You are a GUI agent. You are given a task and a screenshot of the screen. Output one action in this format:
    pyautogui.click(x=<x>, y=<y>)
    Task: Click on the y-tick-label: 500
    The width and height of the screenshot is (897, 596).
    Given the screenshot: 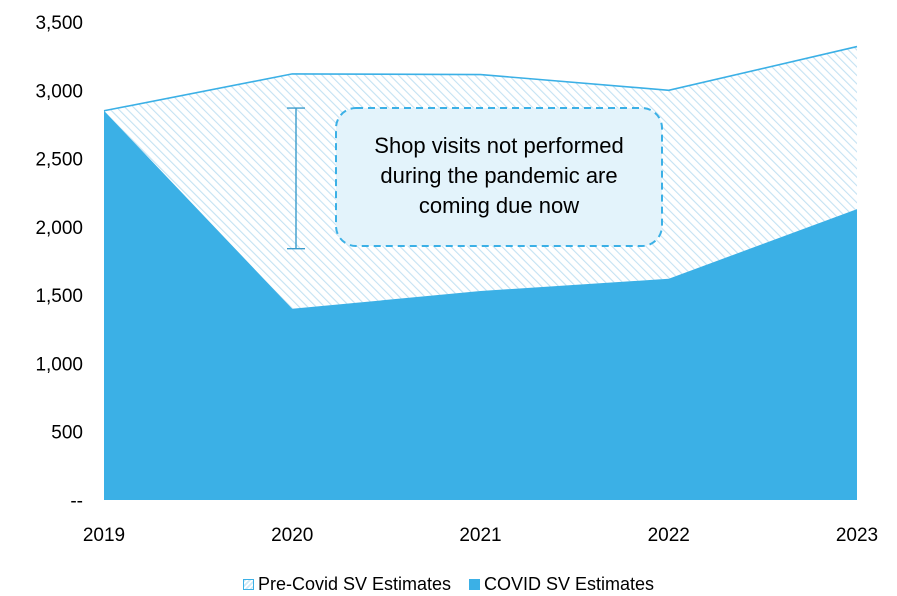 What is the action you would take?
    pyautogui.click(x=67, y=433)
    